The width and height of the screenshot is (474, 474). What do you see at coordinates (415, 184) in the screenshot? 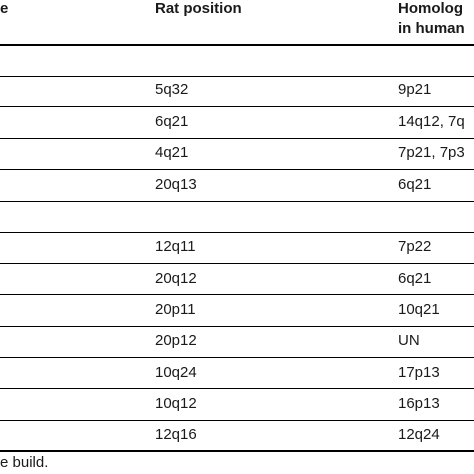
I see `human-cell-row-4: 6q21` at bounding box center [415, 184].